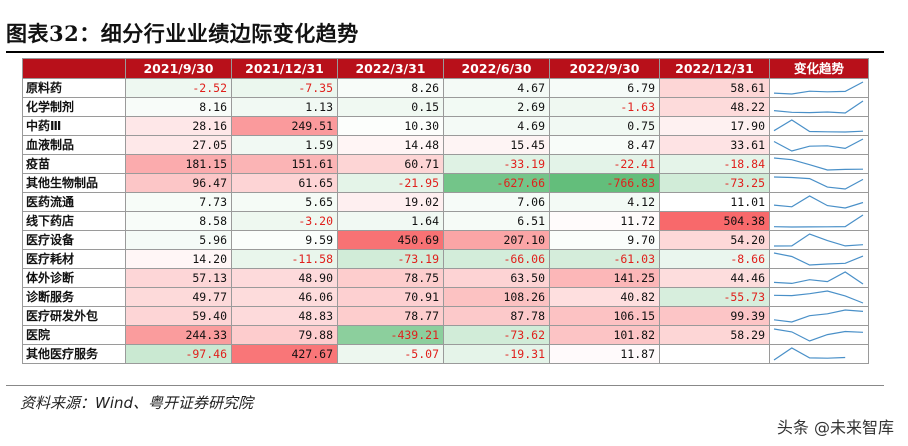  Describe the element at coordinates (390, 202) in the screenshot. I see `value-cell: 19.02` at that location.